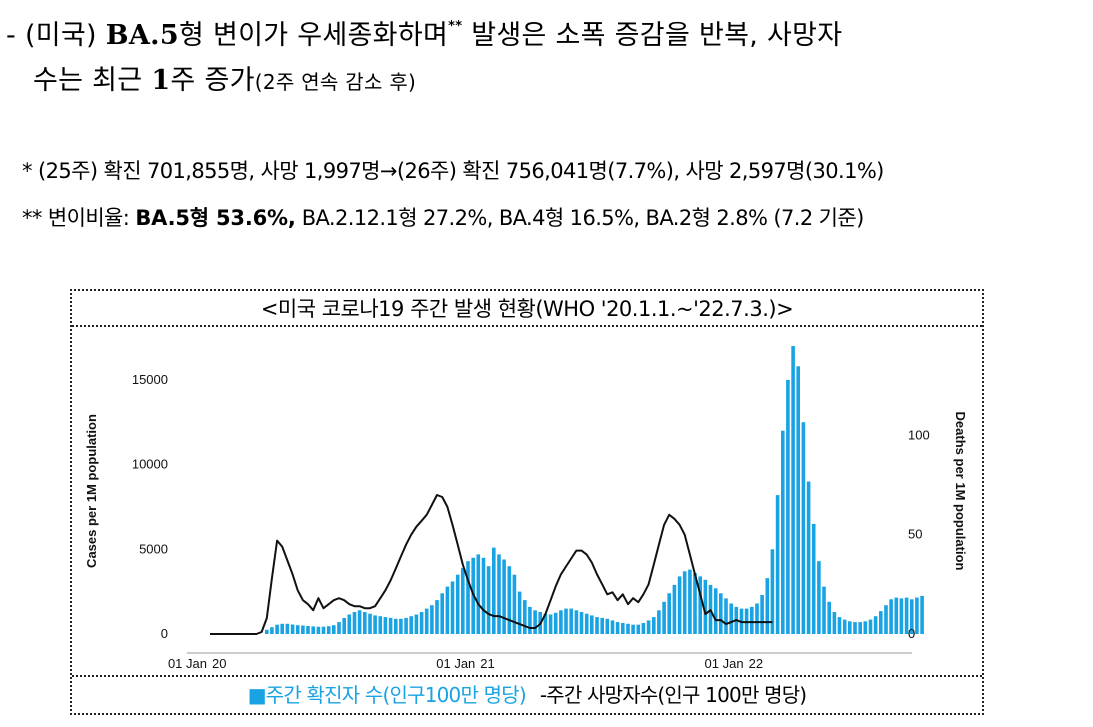 Image resolution: width=1093 pixels, height=727 pixels. I want to click on y2-axis-title: Deaths per 1M population, so click(960, 491).